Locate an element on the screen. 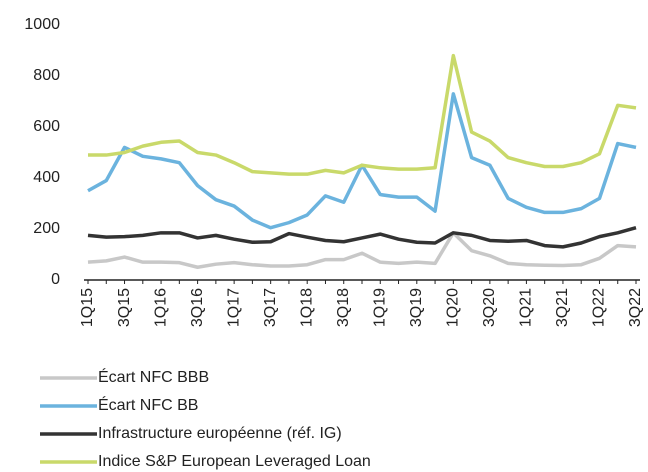 Image resolution: width=648 pixels, height=472 pixels. legend-label: Indice S&P European Leveraged Loan is located at coordinates (234, 461).